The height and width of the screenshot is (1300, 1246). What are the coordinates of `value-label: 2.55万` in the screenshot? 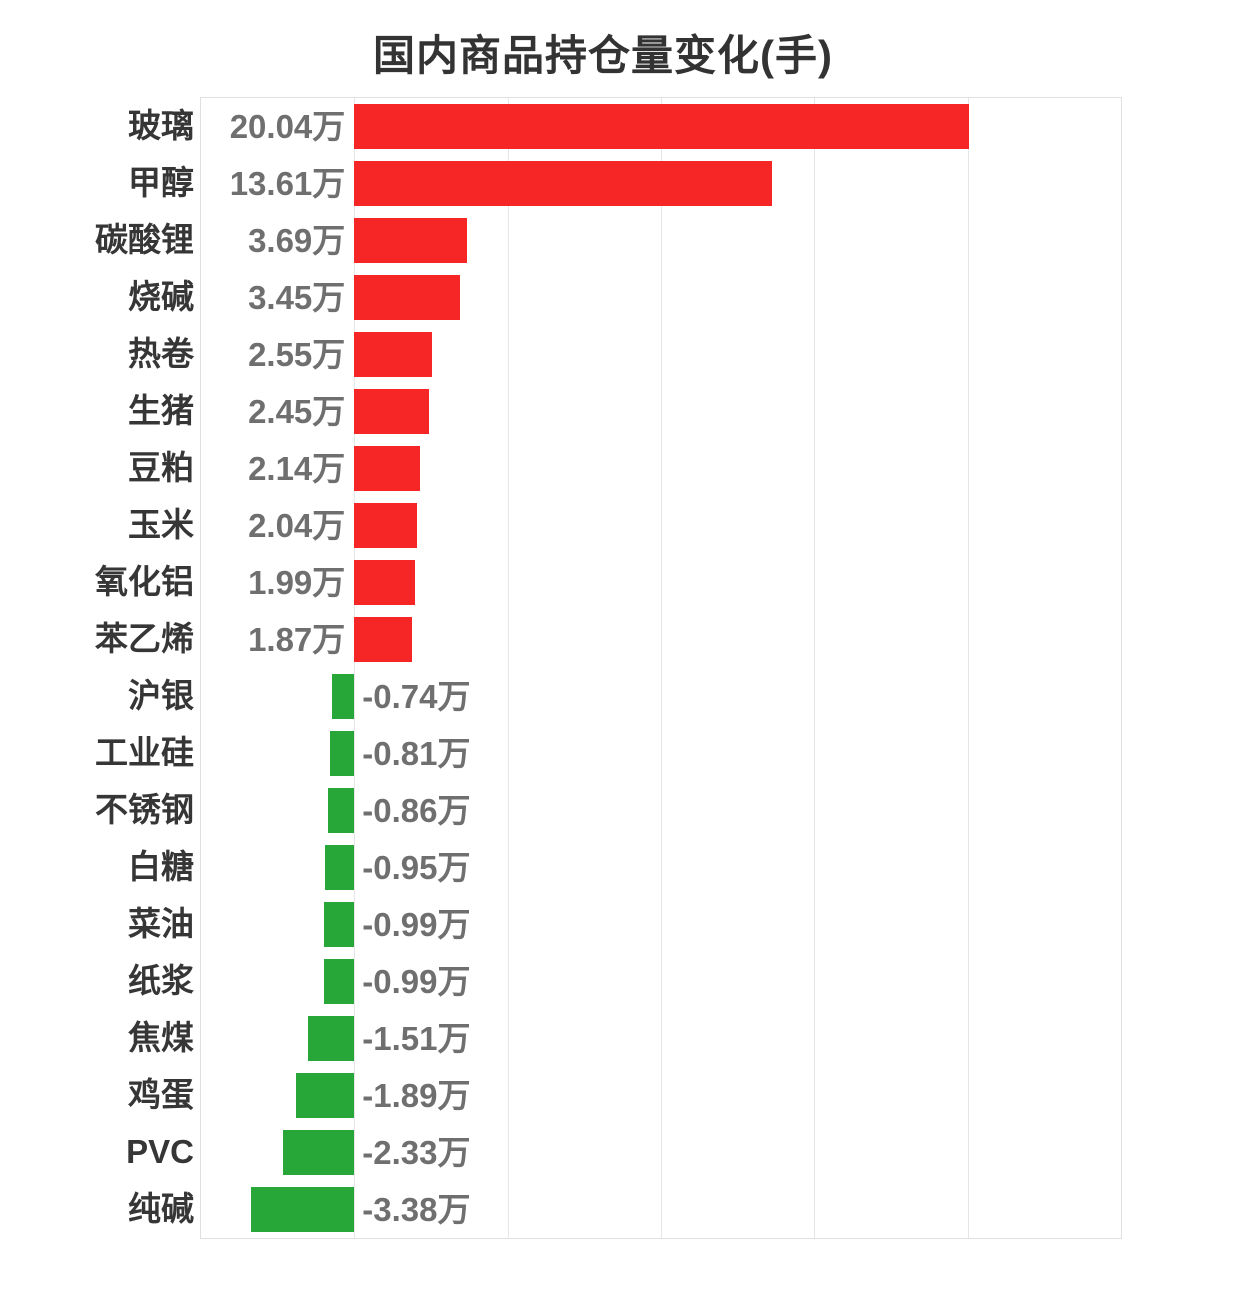 It's located at (297, 354).